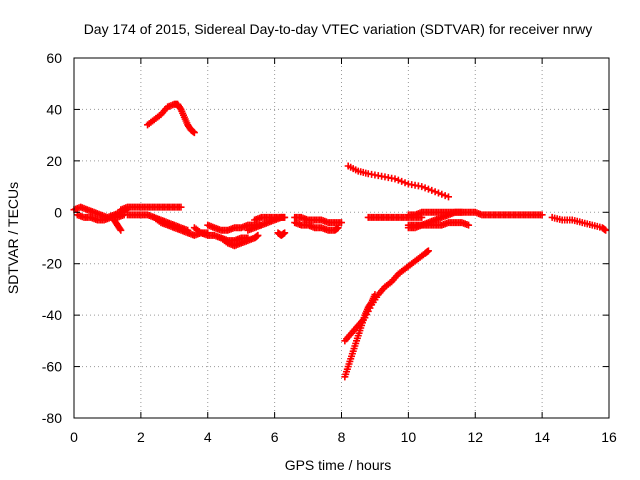 This screenshot has width=640, height=480. What do you see at coordinates (338, 465) in the screenshot?
I see `x-axis-label: GPS time / hours` at bounding box center [338, 465].